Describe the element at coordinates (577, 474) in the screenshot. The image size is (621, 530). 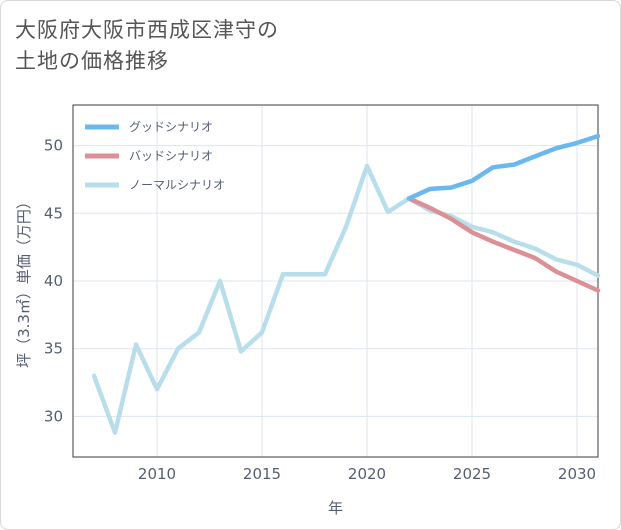
I see `x-tick-label: 2030` at that location.